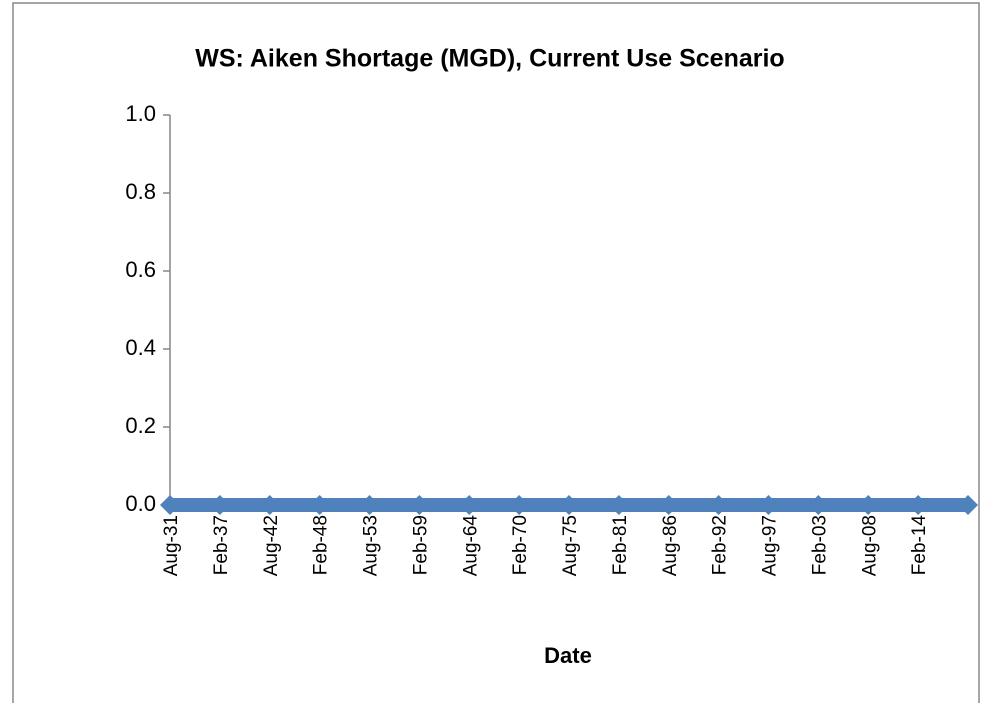 The width and height of the screenshot is (981, 703). What do you see at coordinates (670, 545) in the screenshot?
I see `x-tick-label: Aug-86` at bounding box center [670, 545].